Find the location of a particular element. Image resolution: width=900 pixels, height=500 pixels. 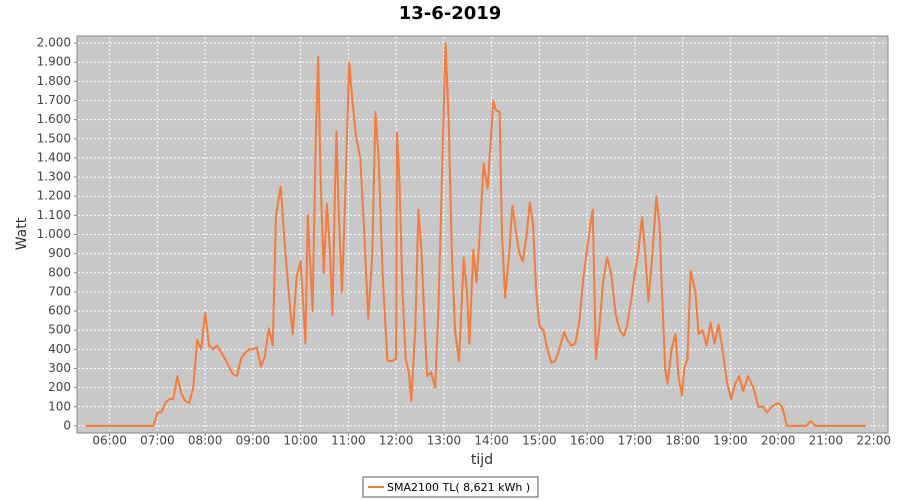

x-axis-label: tijd is located at coordinates (482, 460).